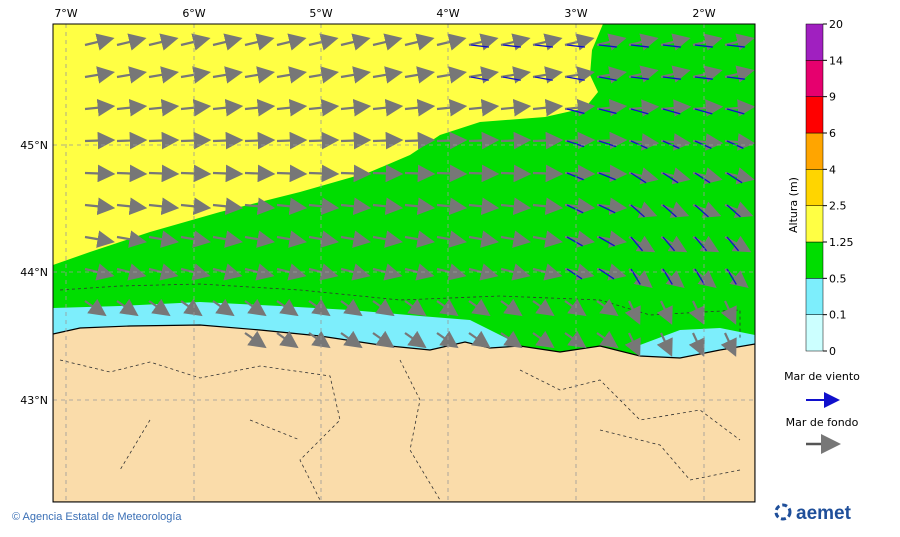  What do you see at coordinates (838, 315) in the screenshot?
I see `colorbar-tick-label: 0.1` at bounding box center [838, 315].